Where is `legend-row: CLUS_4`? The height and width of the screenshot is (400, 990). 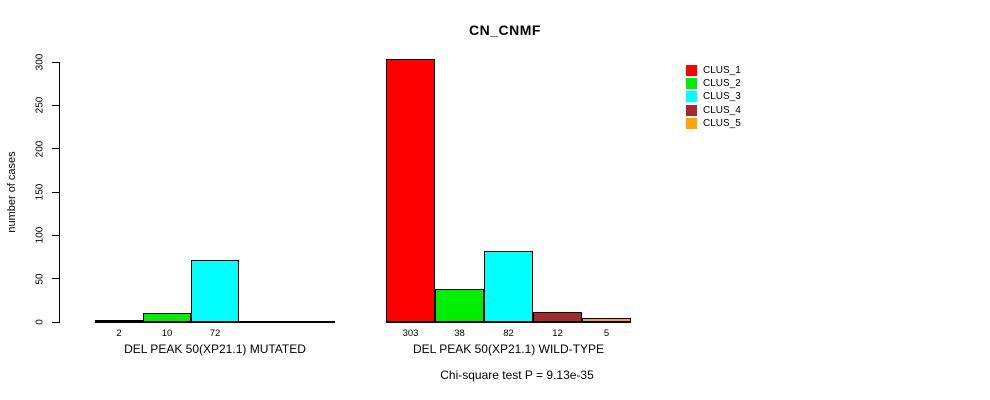 legend-row: CLUS_4 is located at coordinates (713, 110).